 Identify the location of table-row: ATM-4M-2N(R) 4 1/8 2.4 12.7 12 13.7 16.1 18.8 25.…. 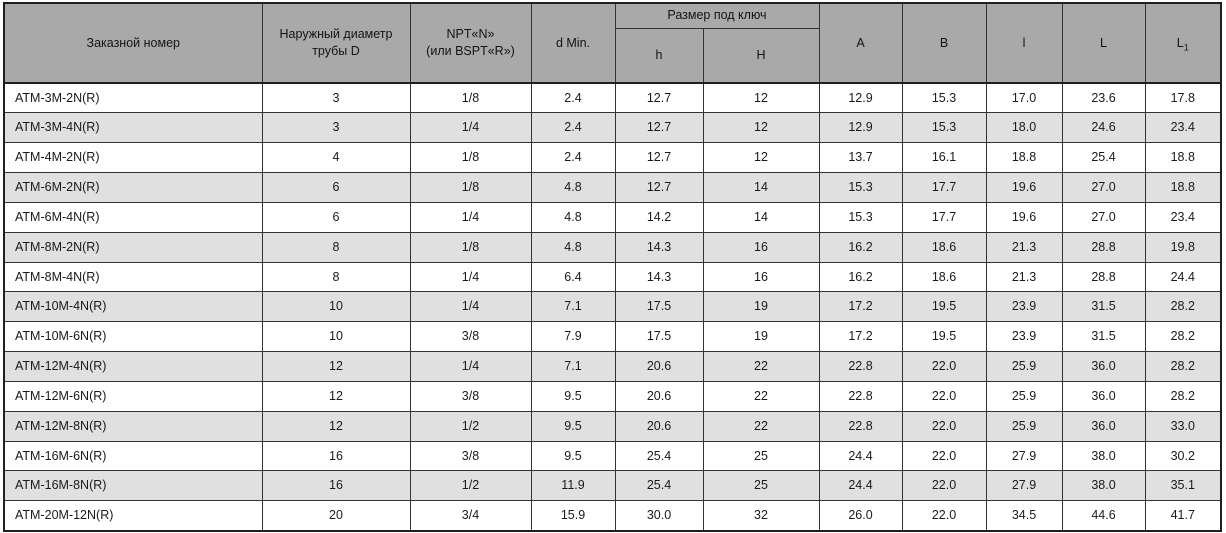
(612, 158).